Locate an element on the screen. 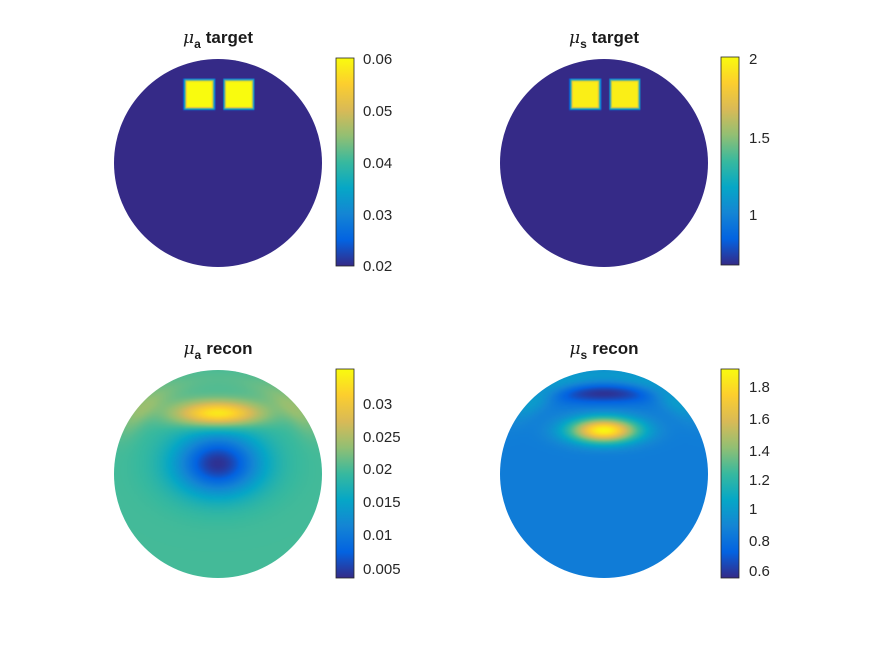  colorbar-tick-label: 1.8 is located at coordinates (759, 387).